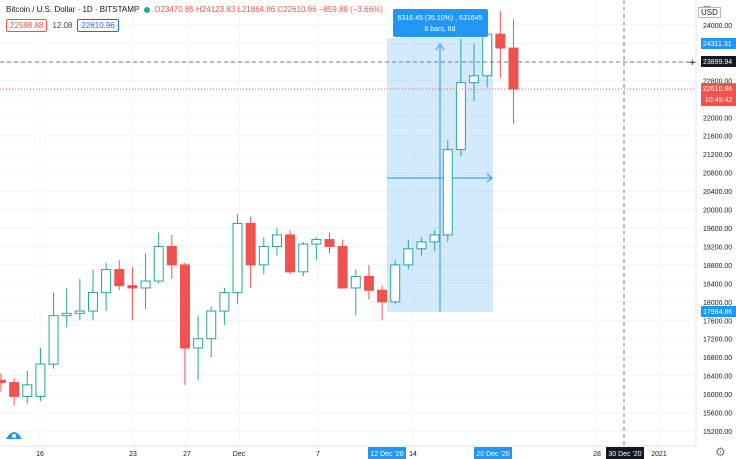 This screenshot has width=736, height=459. Describe the element at coordinates (720, 452) in the screenshot. I see `settings-gear-icon: ⚙` at that location.